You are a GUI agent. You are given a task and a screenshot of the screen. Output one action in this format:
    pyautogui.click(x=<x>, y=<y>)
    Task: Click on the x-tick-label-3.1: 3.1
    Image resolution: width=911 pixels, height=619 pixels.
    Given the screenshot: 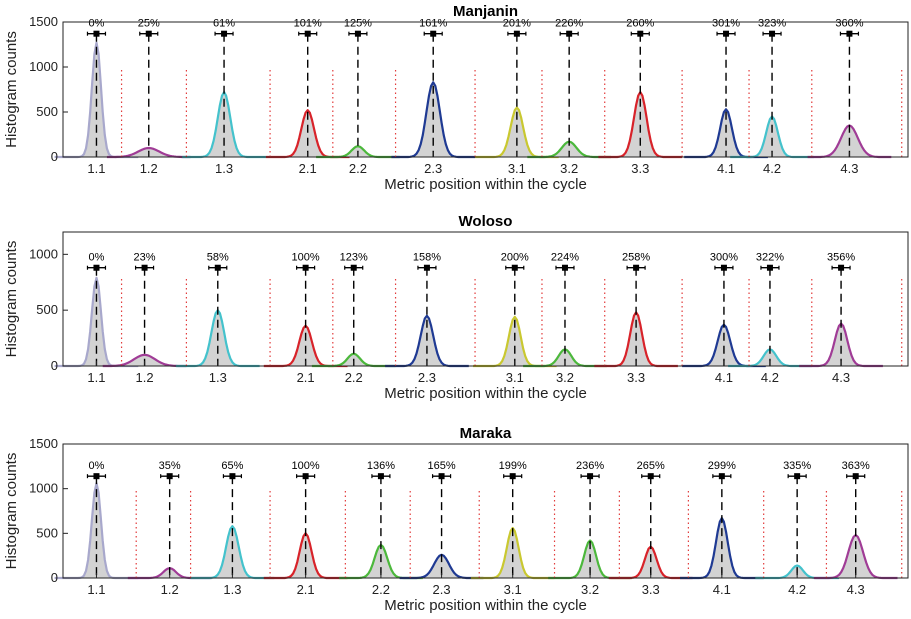 What is the action you would take?
    pyautogui.click(x=517, y=168)
    